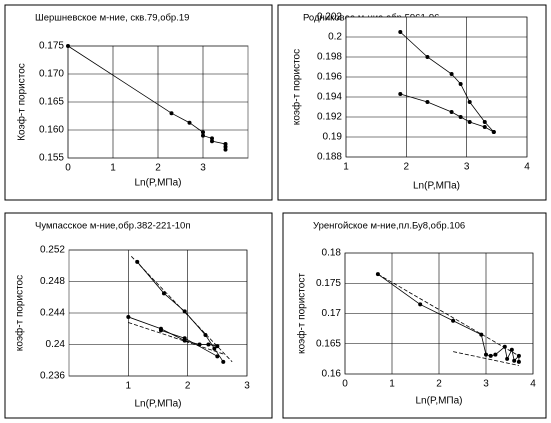  Describe the element at coordinates (302, 313) in the screenshot. I see `y-axis-label: коэф-т пористост` at that location.